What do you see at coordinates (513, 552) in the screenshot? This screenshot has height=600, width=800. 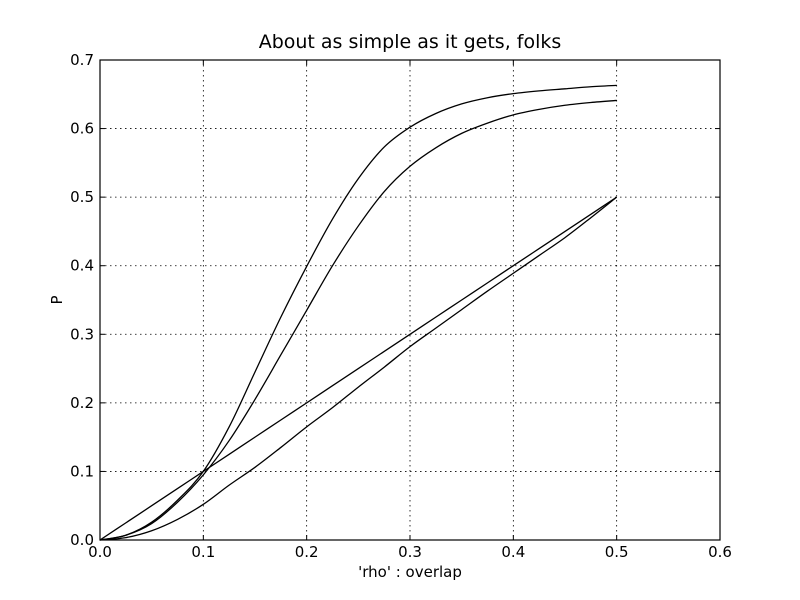 I see `x-tick-label: 0.4` at bounding box center [513, 552].